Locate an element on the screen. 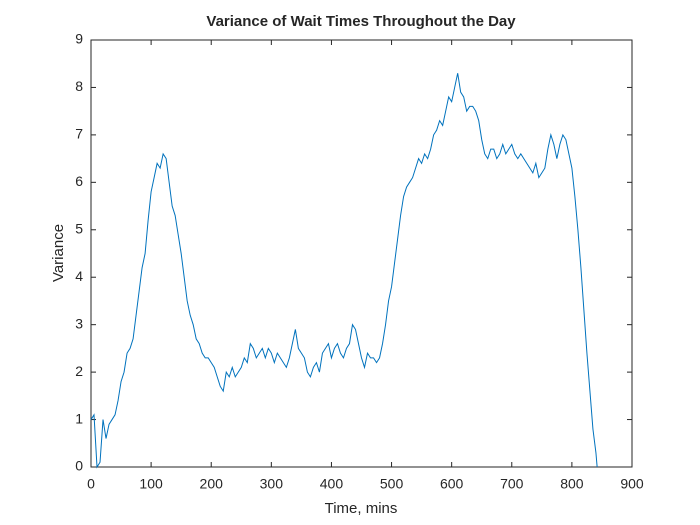 This screenshot has height=525, width=700. x-tick-label: 600 is located at coordinates (452, 484).